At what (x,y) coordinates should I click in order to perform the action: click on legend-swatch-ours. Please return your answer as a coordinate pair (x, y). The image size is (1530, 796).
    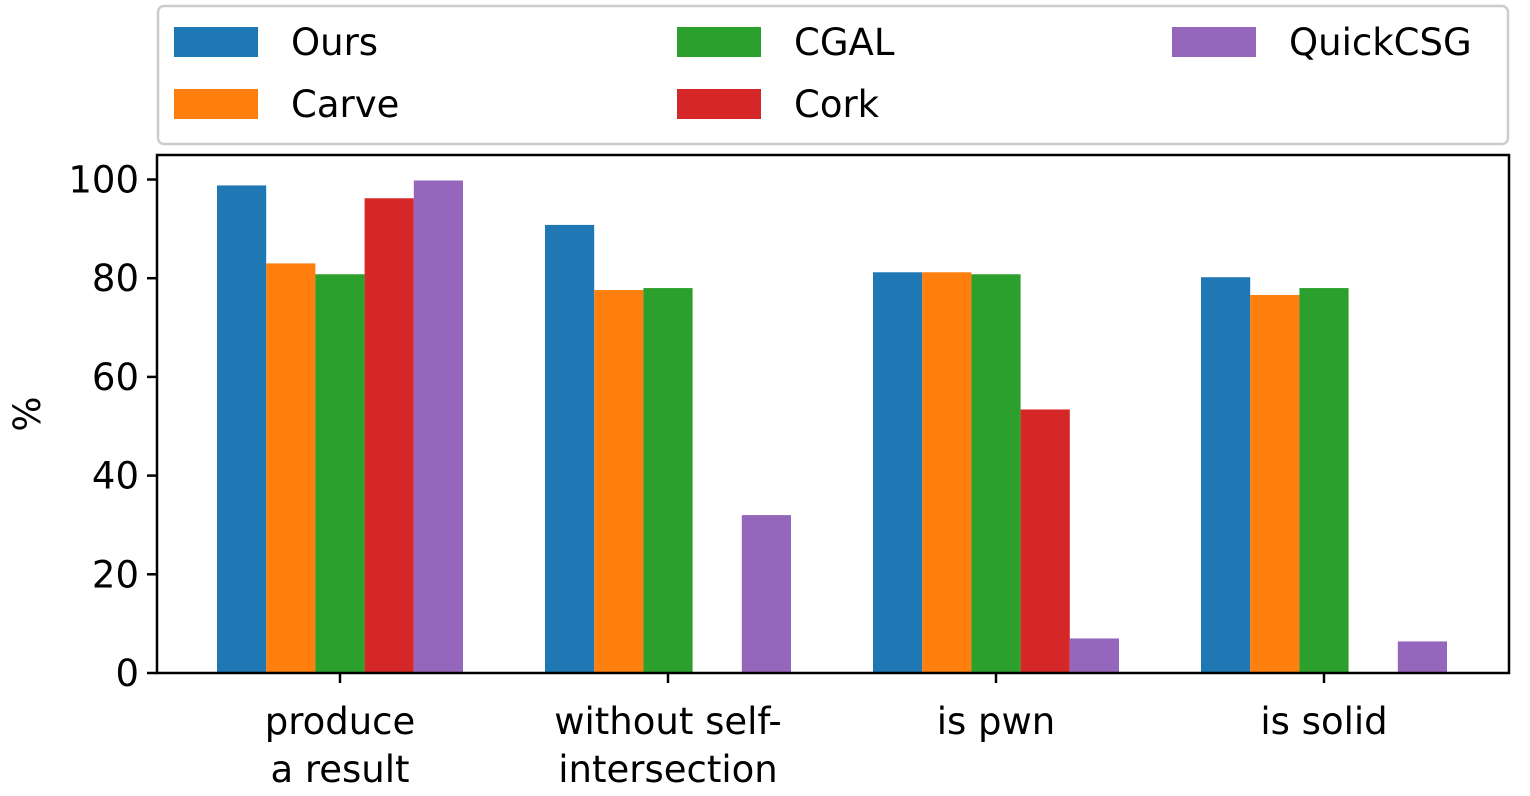
    Looking at the image, I should click on (216, 42).